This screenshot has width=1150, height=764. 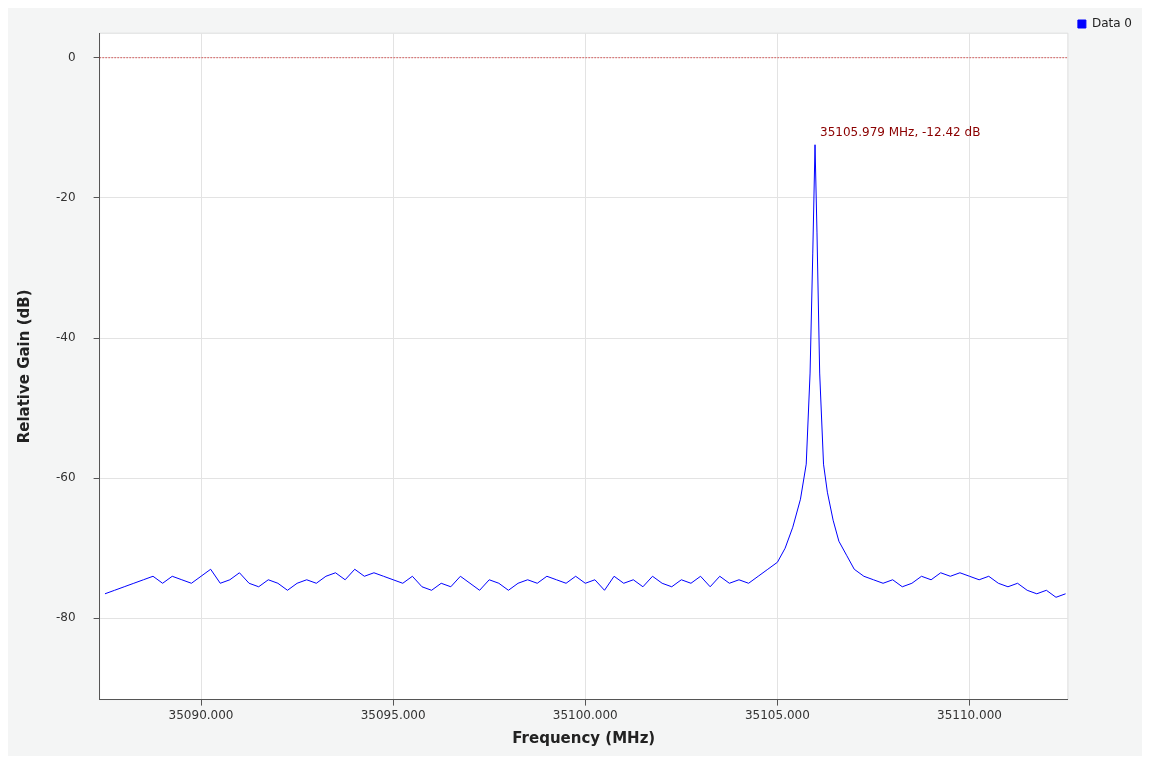 I want to click on x-tick-label: 35090.000, so click(x=201, y=714).